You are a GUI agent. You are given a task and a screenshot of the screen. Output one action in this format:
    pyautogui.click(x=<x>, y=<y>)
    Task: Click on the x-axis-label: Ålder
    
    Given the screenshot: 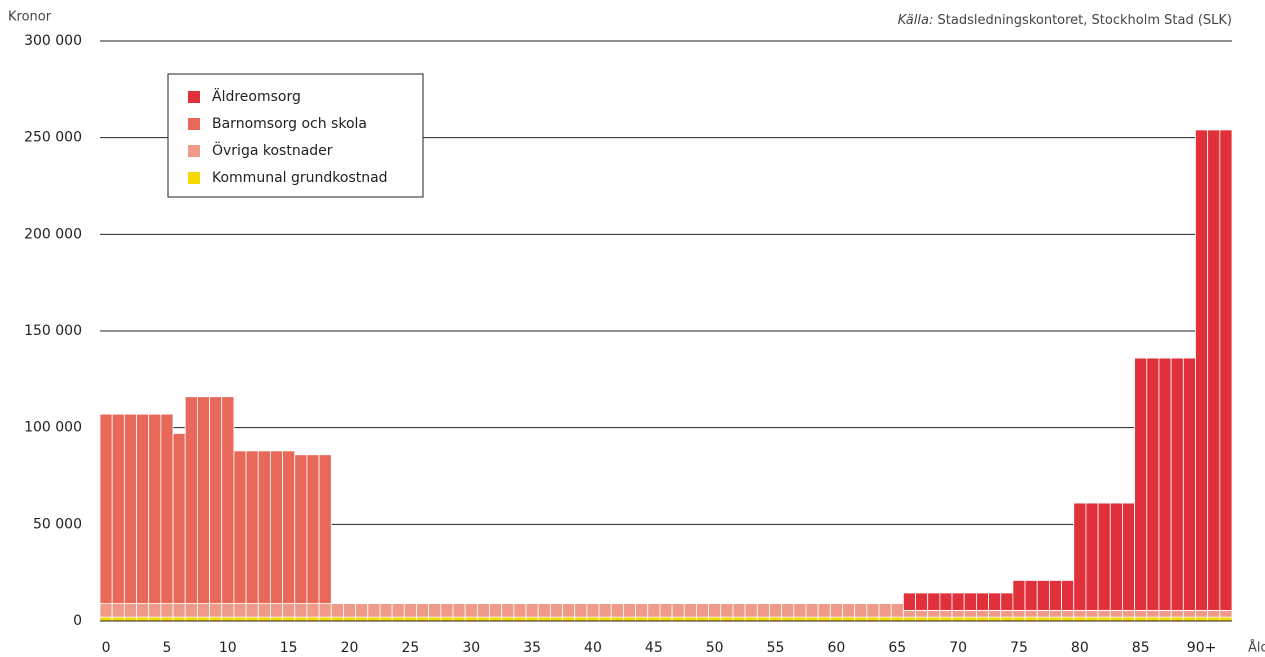 What is the action you would take?
    pyautogui.click(x=1256, y=648)
    